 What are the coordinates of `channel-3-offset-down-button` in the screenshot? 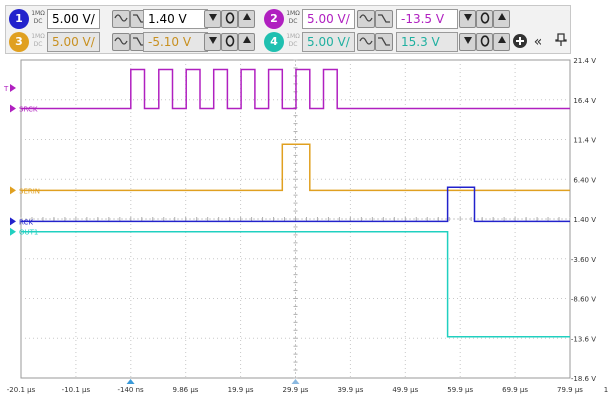 It's located at (212, 42).